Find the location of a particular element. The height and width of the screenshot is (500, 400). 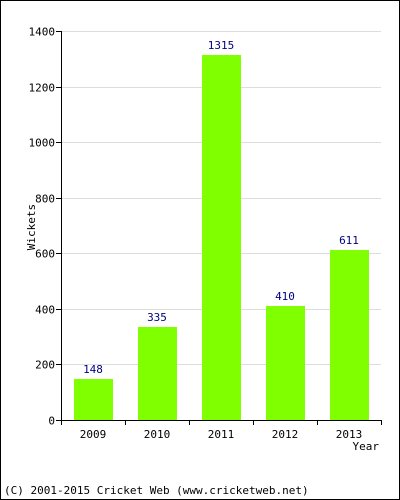

data-label: 335 is located at coordinates (157, 317).